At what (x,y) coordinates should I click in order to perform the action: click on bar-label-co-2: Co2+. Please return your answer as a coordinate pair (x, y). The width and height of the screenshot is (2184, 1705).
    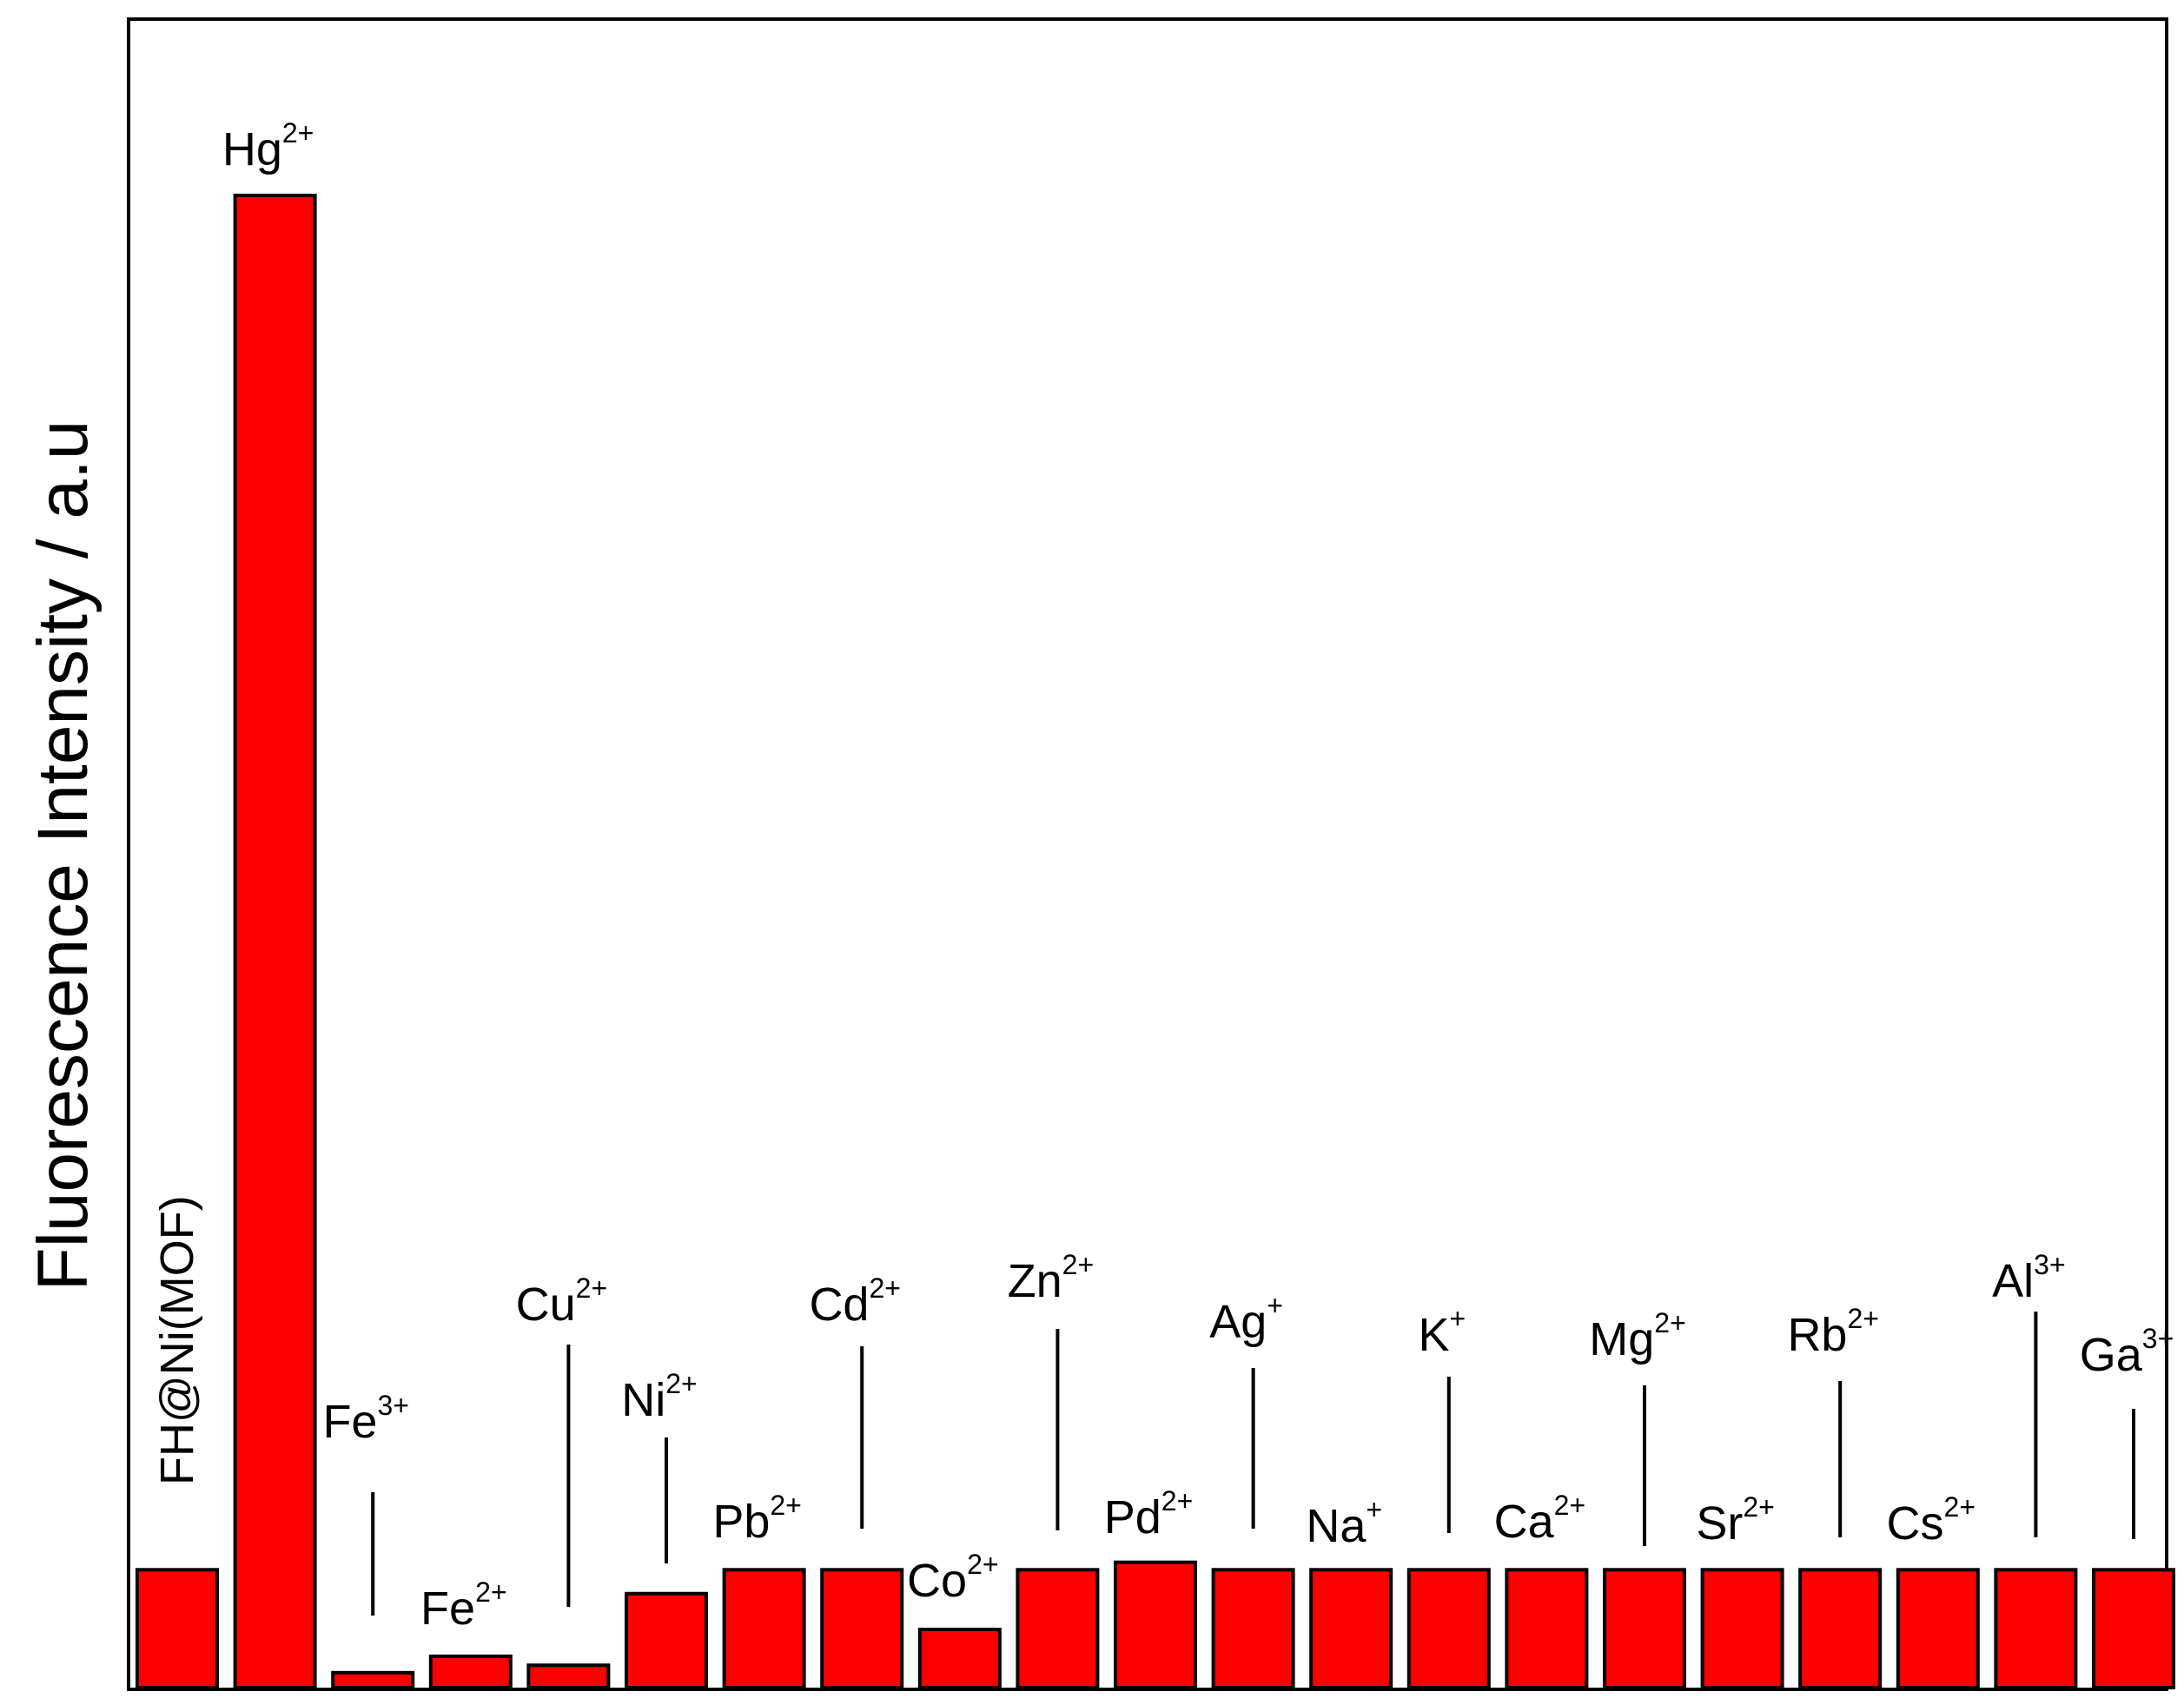
    Looking at the image, I should click on (953, 1578).